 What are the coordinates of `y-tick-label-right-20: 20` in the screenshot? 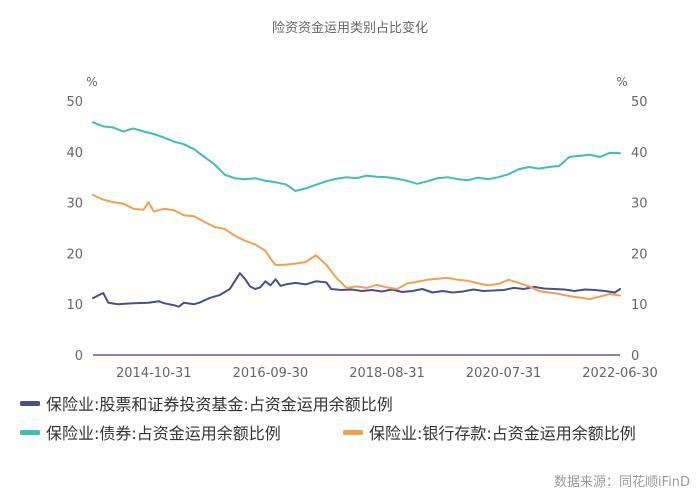 It's located at (639, 254).